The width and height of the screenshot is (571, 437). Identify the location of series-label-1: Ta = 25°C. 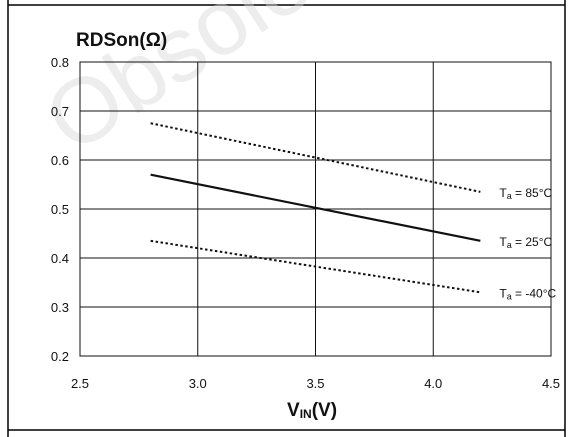
(525, 242).